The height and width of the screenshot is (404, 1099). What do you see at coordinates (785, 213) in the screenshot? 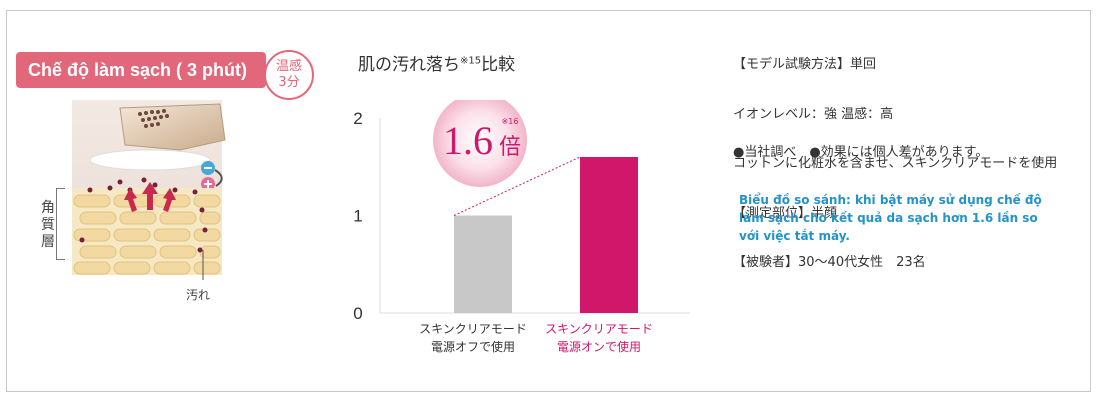
I see `method-line-4: 【測定部位】半顔` at bounding box center [785, 213].